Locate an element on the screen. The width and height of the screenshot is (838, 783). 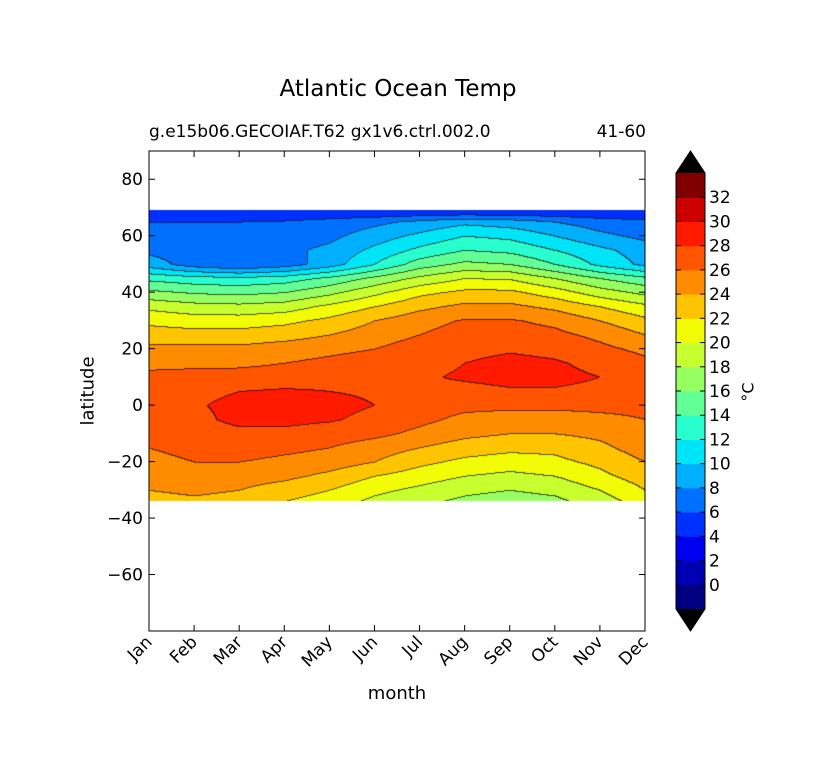
y-tick-label: −20 is located at coordinates (125, 463).